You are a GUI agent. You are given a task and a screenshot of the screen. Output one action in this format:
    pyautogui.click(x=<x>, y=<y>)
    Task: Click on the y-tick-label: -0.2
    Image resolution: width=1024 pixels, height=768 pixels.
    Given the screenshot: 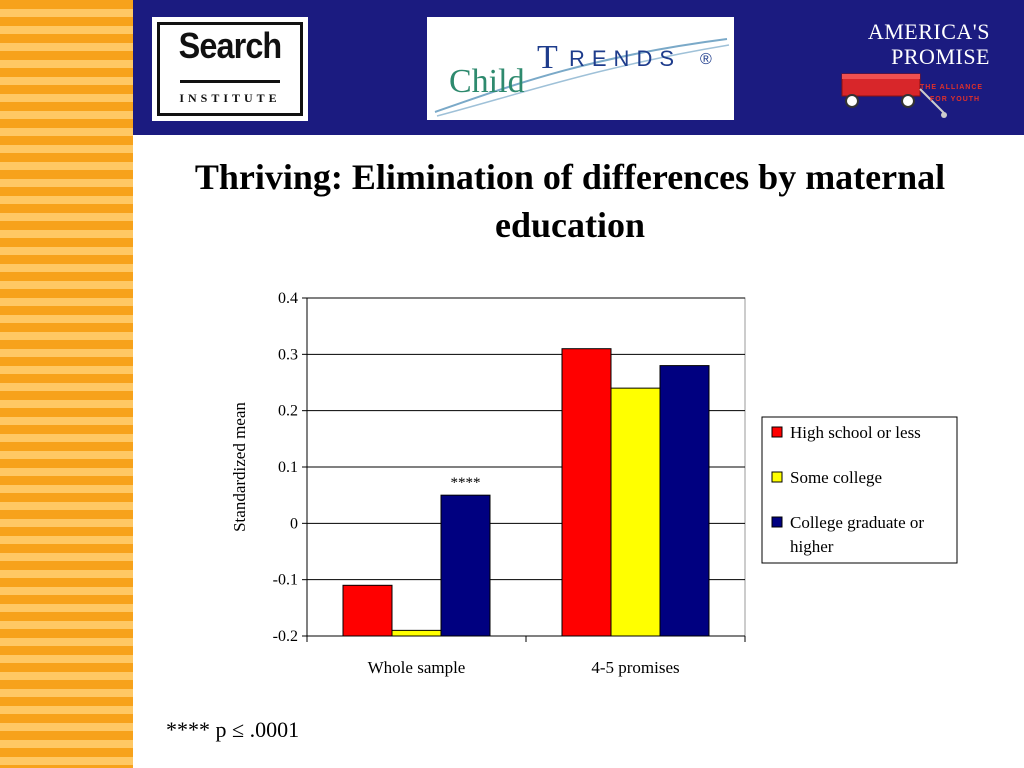 What is the action you would take?
    pyautogui.click(x=285, y=636)
    